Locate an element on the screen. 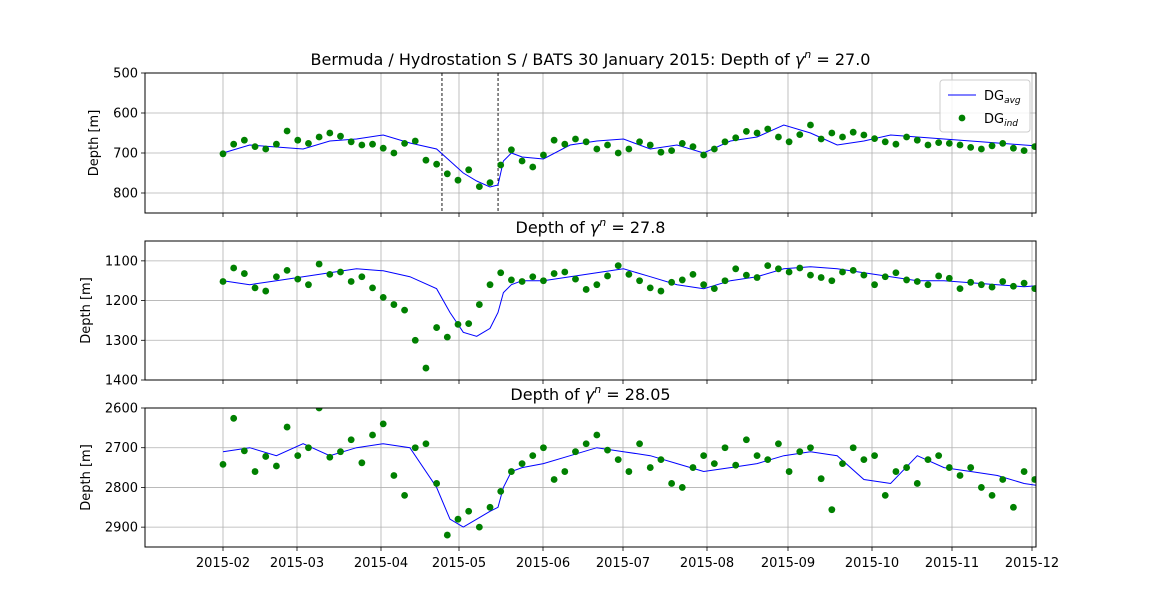 The width and height of the screenshot is (1153, 615). subplot-title: Depth of γn = 27.8 is located at coordinates (591, 226).